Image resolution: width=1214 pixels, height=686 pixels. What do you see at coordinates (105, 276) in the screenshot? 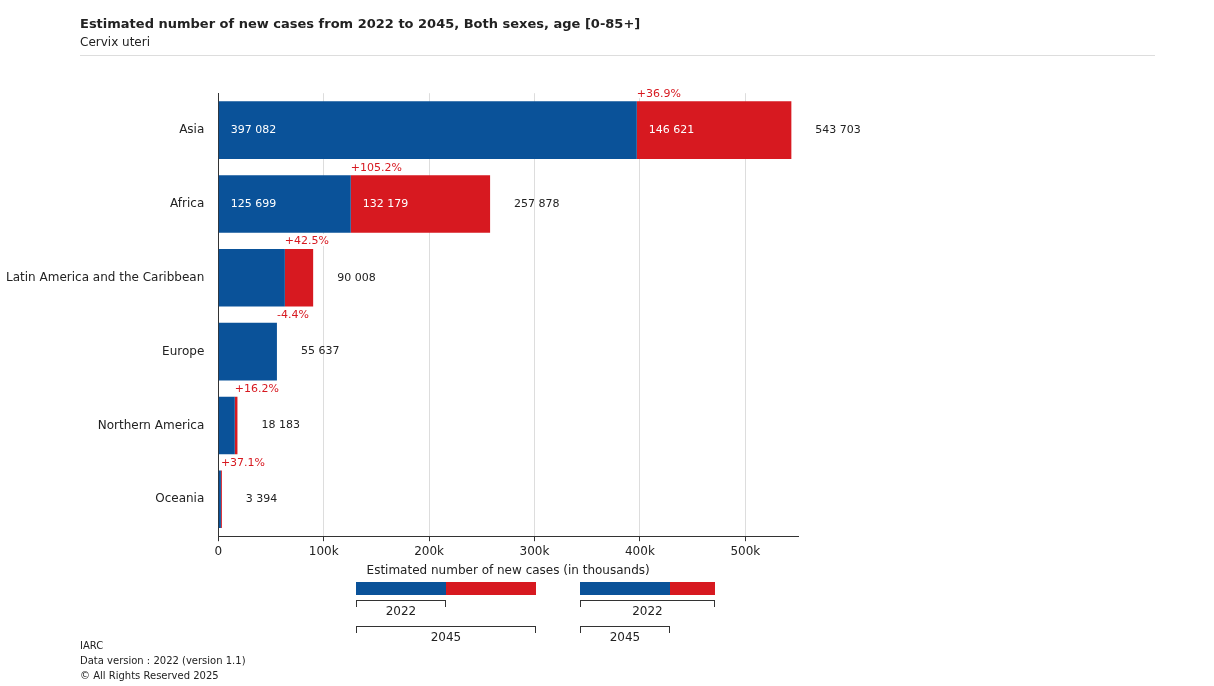
I see `y-tick-label: Latin America and the Caribbean` at bounding box center [105, 276].